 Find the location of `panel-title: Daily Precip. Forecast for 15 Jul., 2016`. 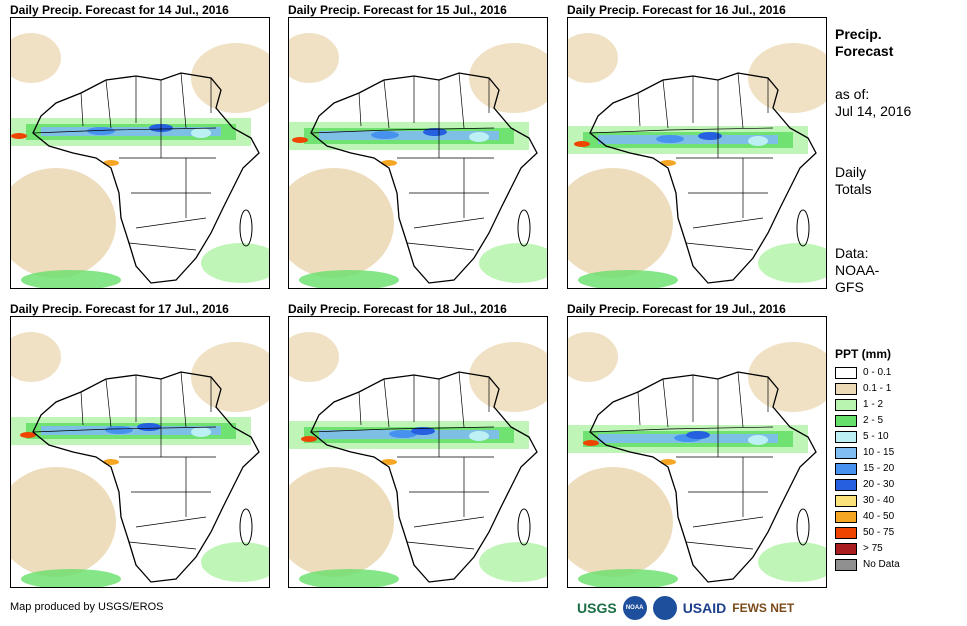

panel-title: Daily Precip. Forecast for 15 Jul., 2016 is located at coordinates (397, 10).